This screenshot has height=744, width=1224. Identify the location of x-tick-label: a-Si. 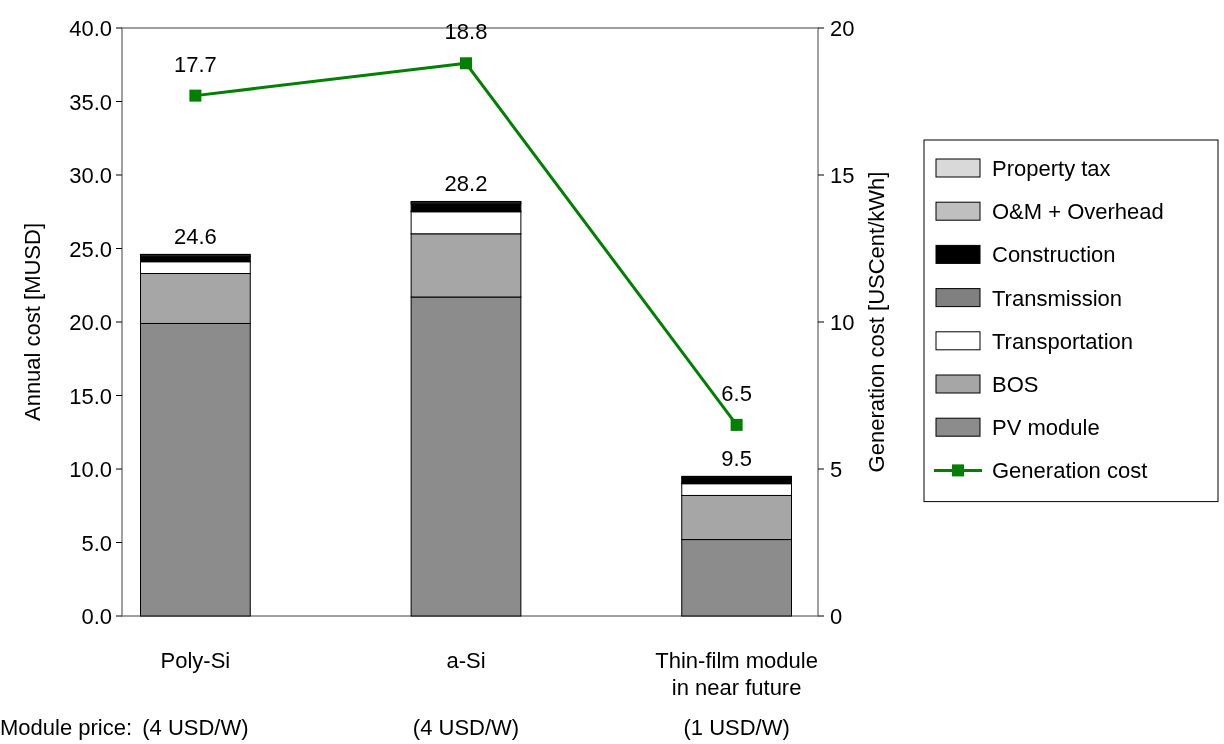
(466, 660).